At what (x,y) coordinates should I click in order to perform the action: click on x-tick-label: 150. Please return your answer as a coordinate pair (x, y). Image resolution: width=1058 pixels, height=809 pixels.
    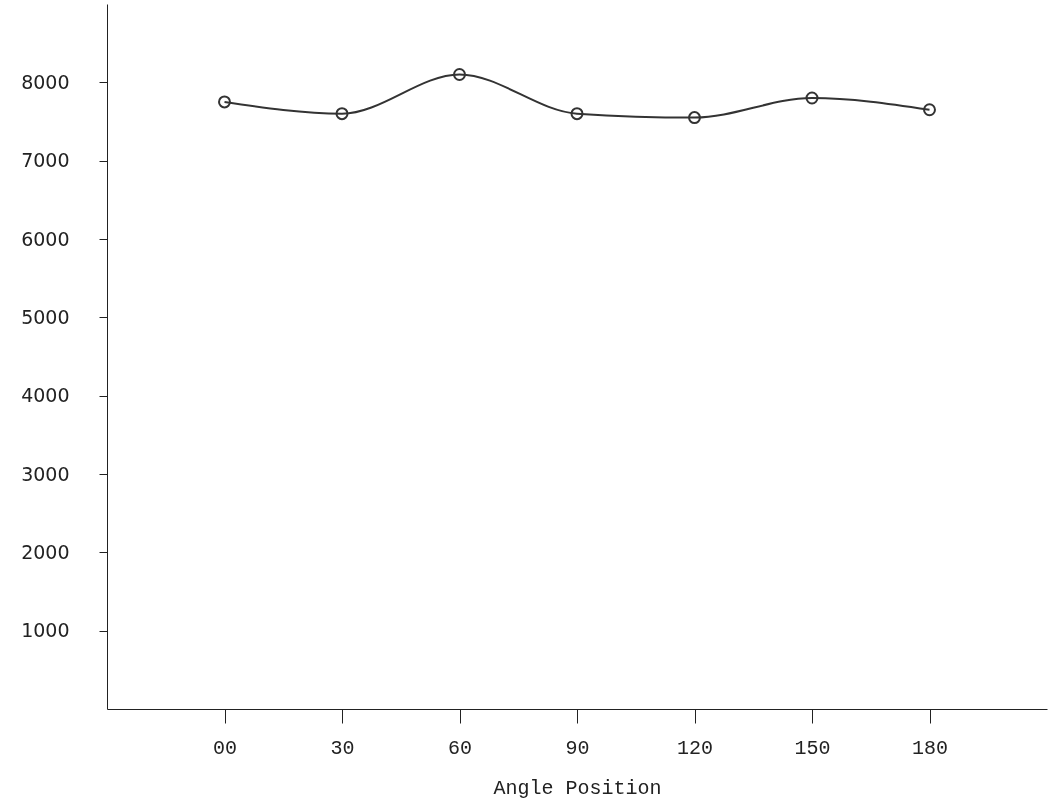
    Looking at the image, I should click on (812, 748).